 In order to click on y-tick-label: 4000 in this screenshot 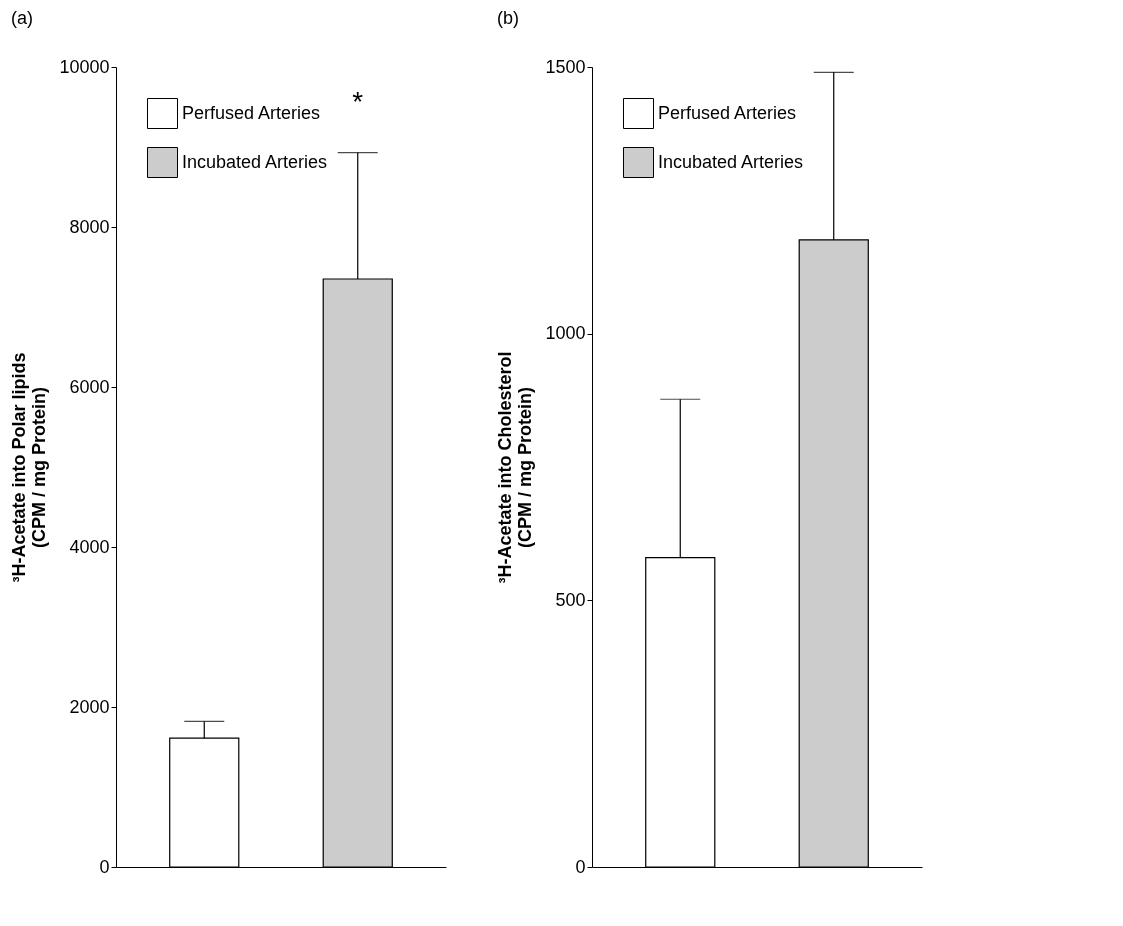, I will do `click(89, 546)`.